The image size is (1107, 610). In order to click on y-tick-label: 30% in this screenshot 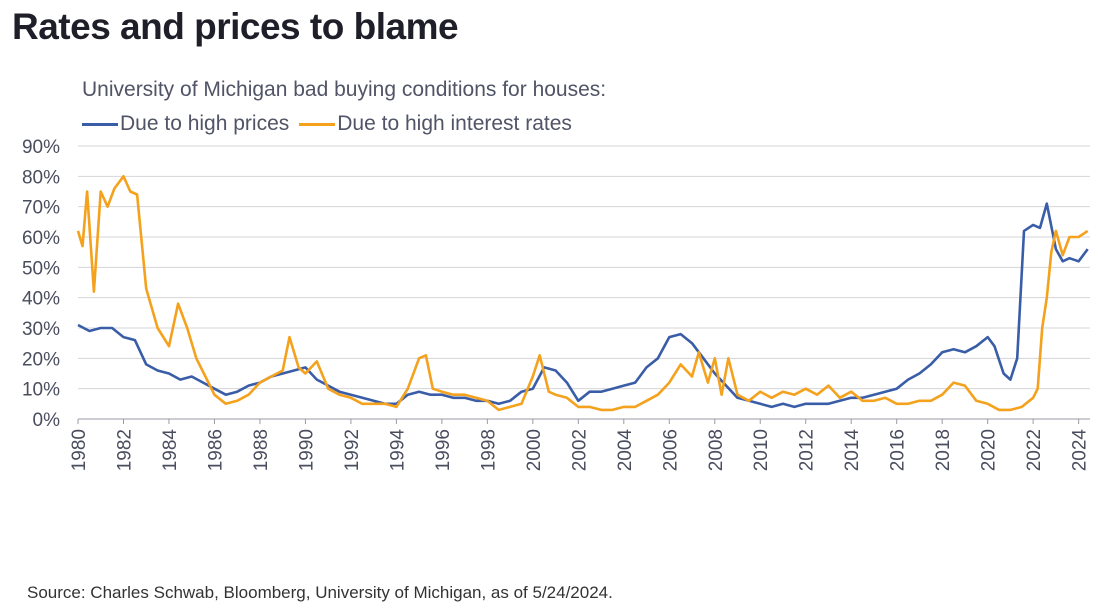, I will do `click(41, 329)`.